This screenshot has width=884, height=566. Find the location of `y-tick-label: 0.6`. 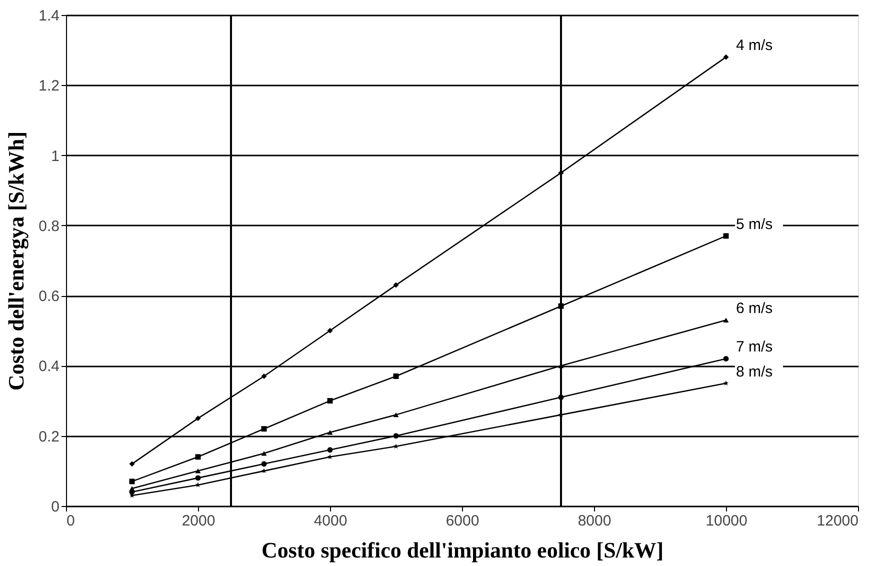

y-tick-label: 0.6 is located at coordinates (49, 297).